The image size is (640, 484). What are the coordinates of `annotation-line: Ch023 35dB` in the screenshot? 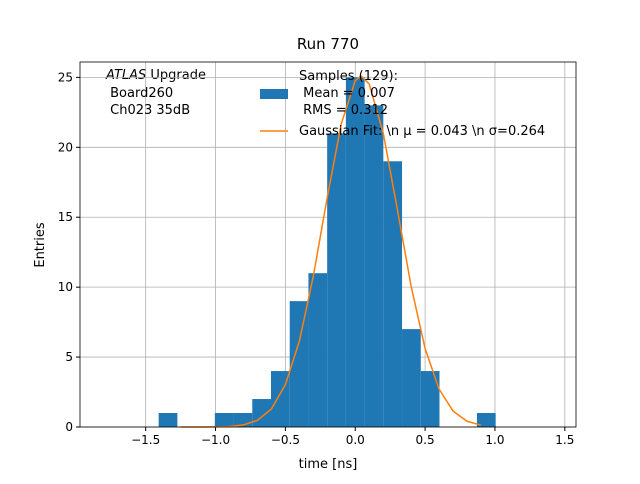 It's located at (148, 110).